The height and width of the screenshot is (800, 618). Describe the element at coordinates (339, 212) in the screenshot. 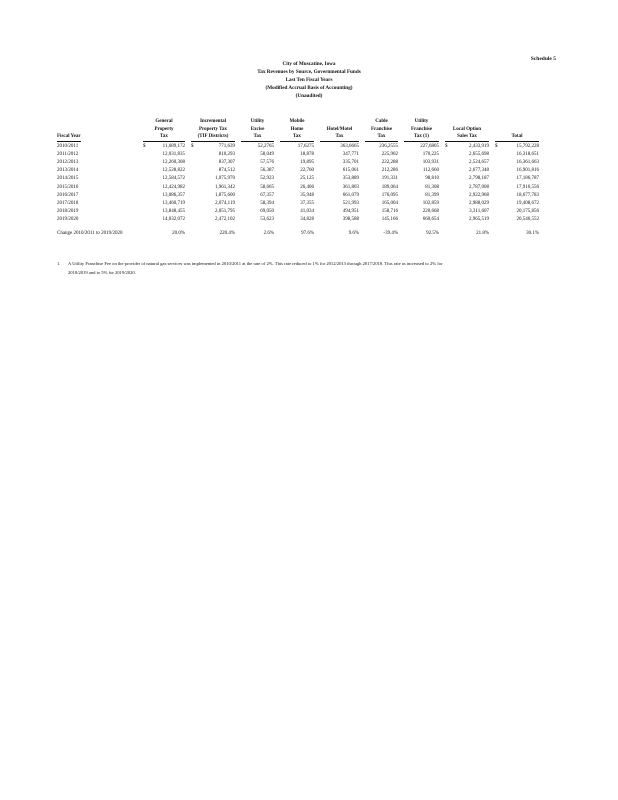

I see `cell-hotel-motel-tax: 494,951` at that location.